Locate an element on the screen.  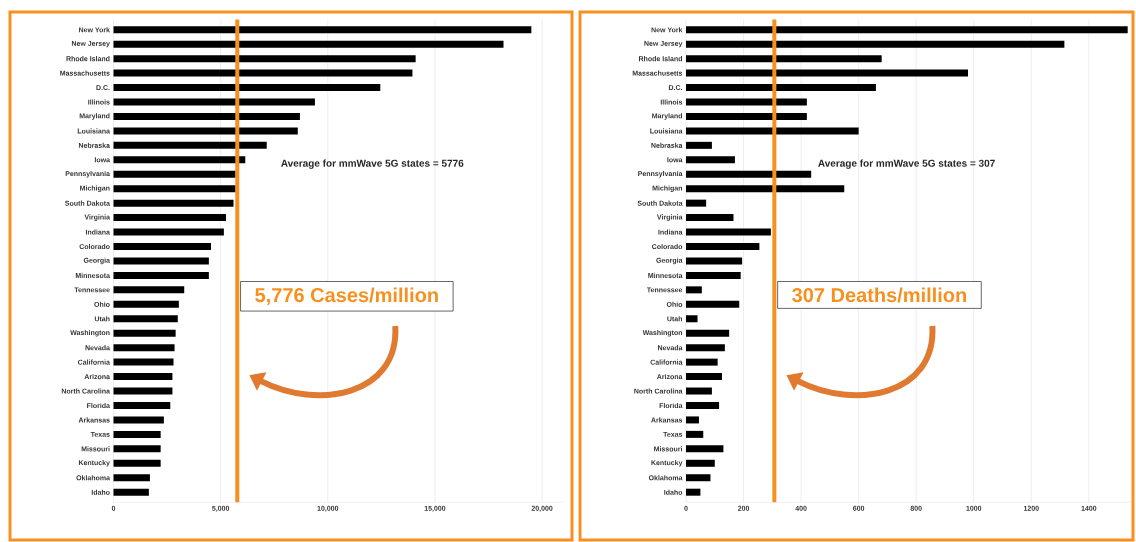
annotation: Average for mmWave 5G states = 307 is located at coordinates (906, 164).